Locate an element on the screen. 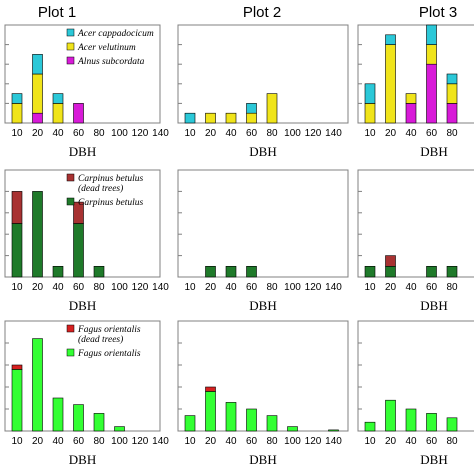  legend-label: Carpinus betulus is located at coordinates (110, 179).